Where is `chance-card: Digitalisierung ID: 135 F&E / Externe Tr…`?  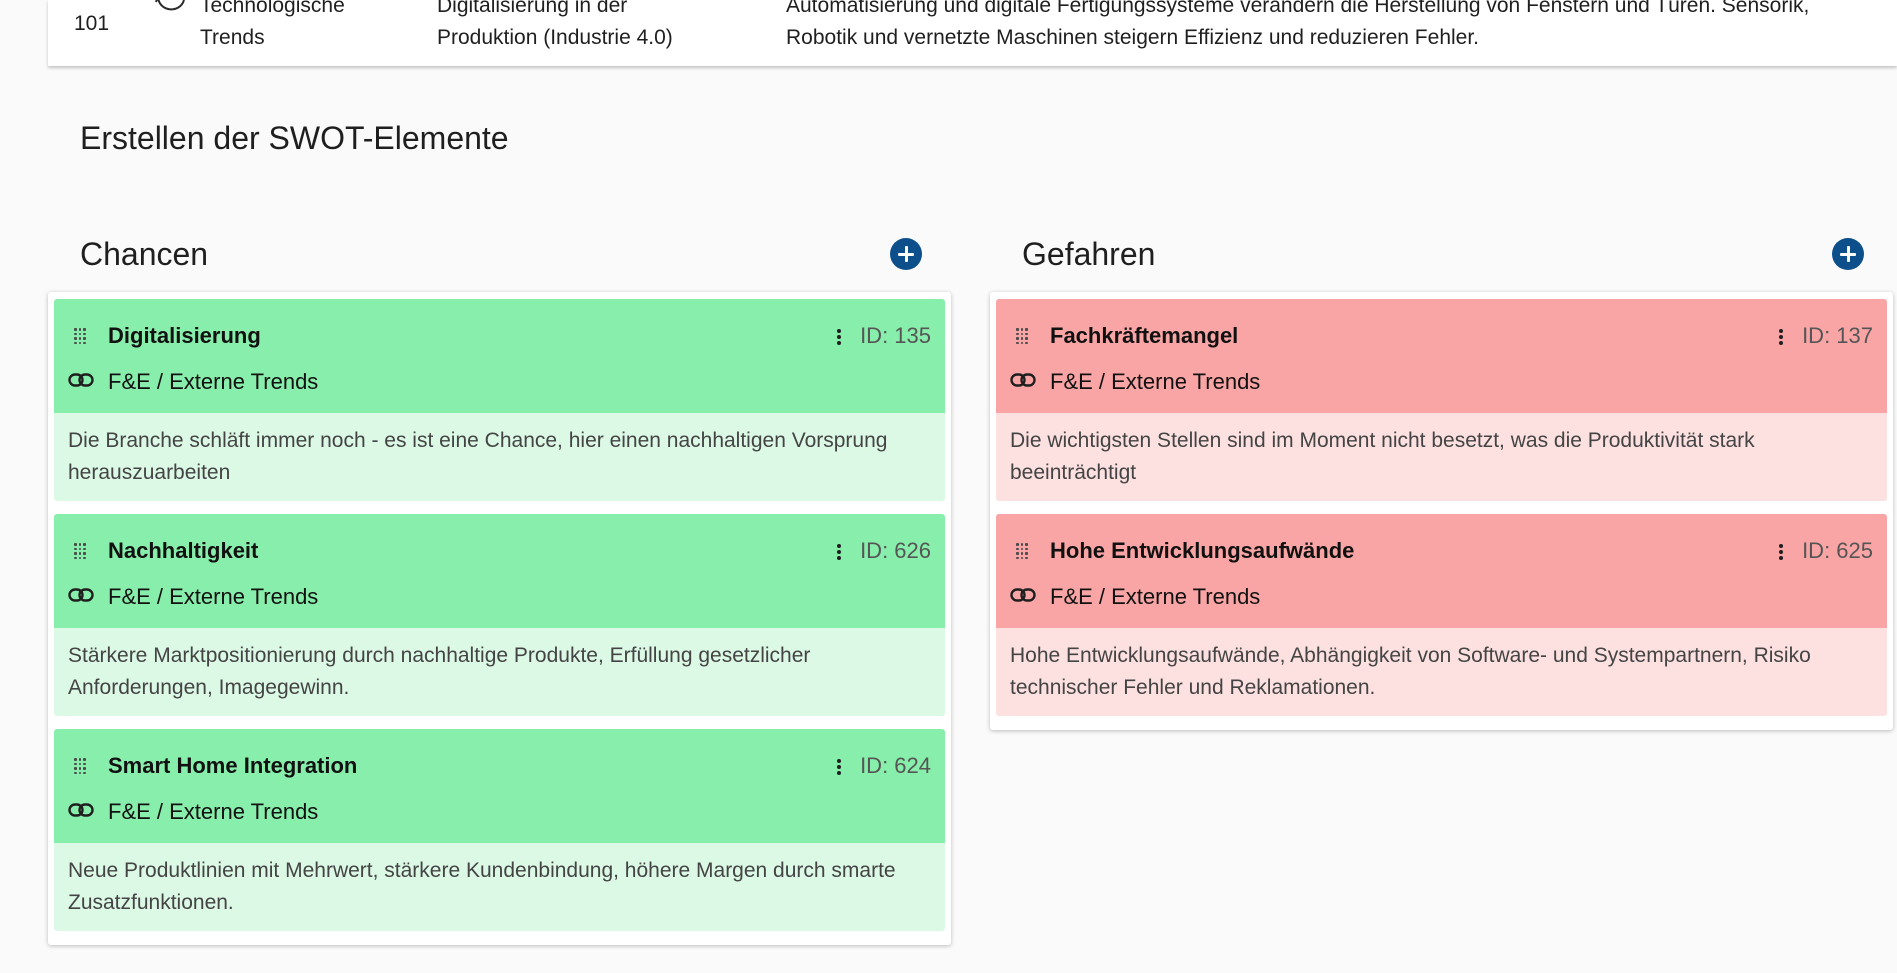
chance-card: Digitalisierung ID: 135 F&E / Externe Tr… is located at coordinates (499, 400).